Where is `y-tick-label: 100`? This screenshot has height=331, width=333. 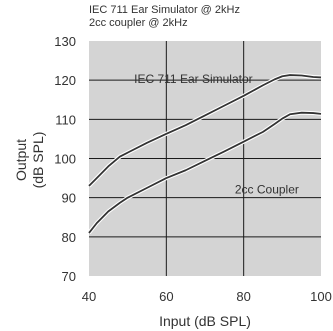 y-tick-label: 100 is located at coordinates (65, 159).